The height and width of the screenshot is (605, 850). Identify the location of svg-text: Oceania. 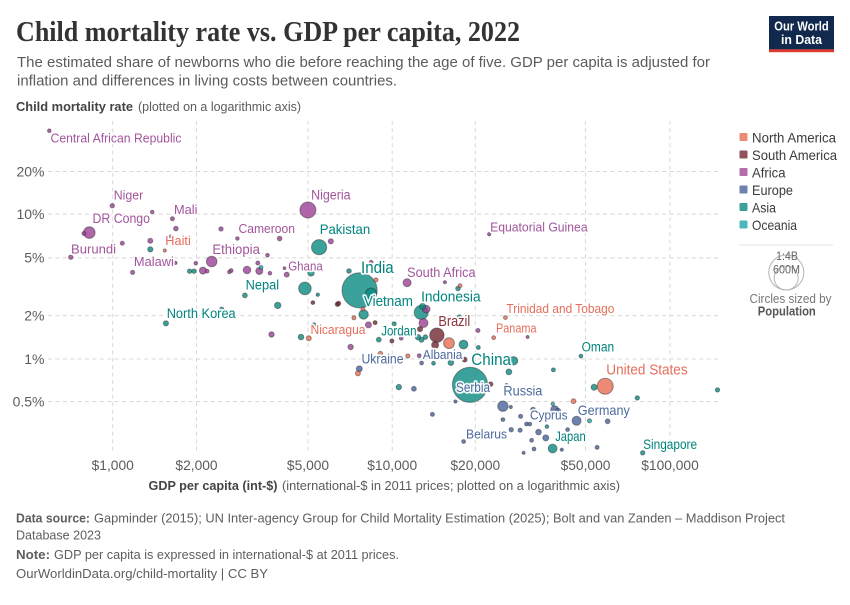
(774, 225).